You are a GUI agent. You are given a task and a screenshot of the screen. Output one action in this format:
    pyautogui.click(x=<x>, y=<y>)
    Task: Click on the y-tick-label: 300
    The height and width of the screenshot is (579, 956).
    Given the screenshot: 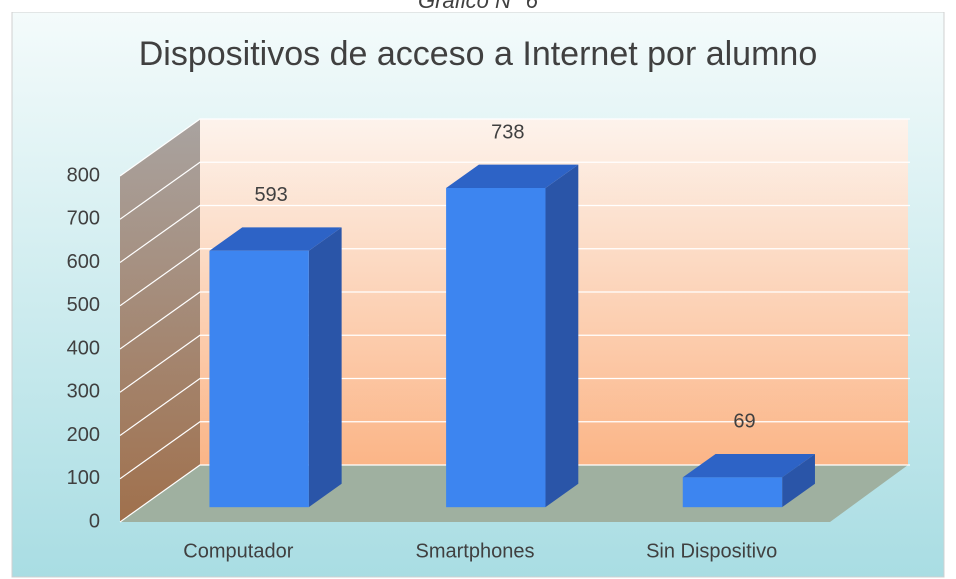 What is the action you would take?
    pyautogui.click(x=83, y=392)
    